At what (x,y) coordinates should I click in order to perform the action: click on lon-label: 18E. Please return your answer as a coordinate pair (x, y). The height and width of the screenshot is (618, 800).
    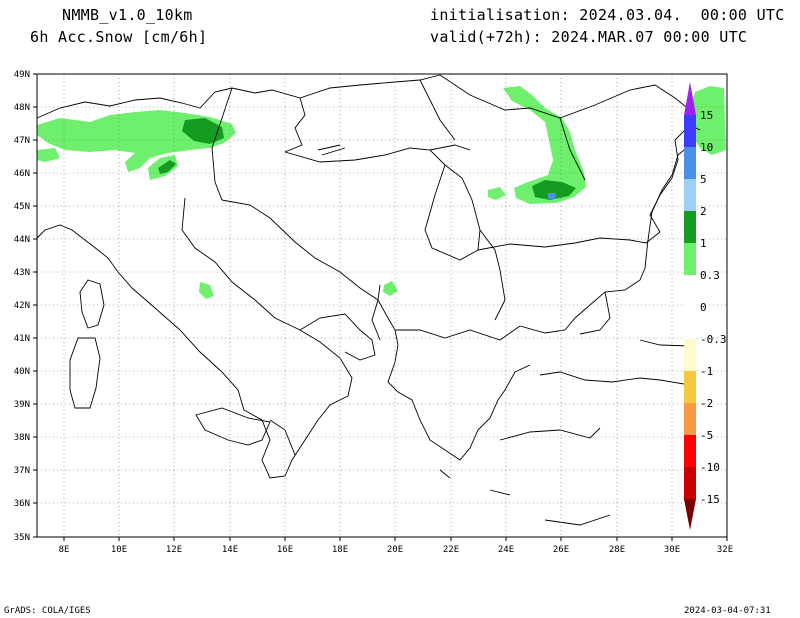
    Looking at the image, I should click on (340, 550).